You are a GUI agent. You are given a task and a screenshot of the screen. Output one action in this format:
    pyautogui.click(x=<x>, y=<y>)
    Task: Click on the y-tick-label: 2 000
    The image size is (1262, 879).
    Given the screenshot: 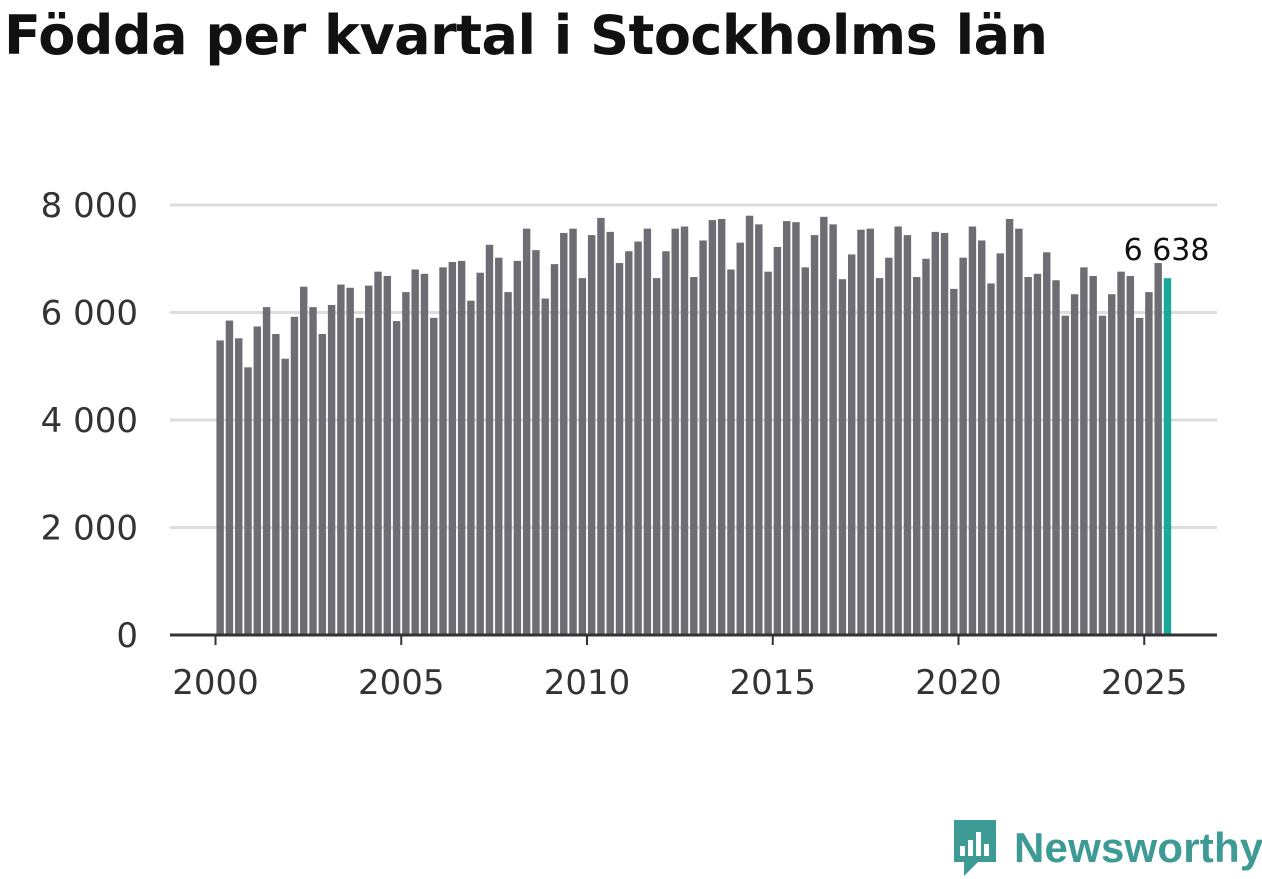 What is the action you would take?
    pyautogui.click(x=89, y=529)
    